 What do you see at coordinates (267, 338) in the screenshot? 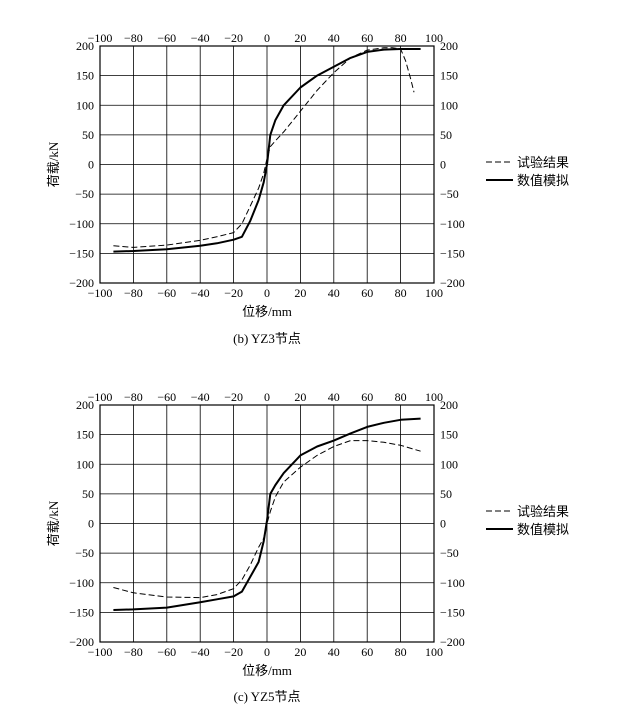
I see `chart-caption: (b) YZ3节点` at bounding box center [267, 338].